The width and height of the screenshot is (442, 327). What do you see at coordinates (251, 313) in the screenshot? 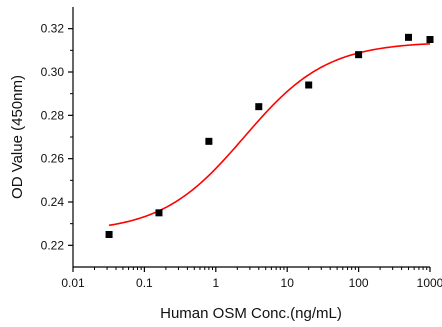
I see `x-axis-title: Human OSM Conc.(ng/mL)` at bounding box center [251, 313].